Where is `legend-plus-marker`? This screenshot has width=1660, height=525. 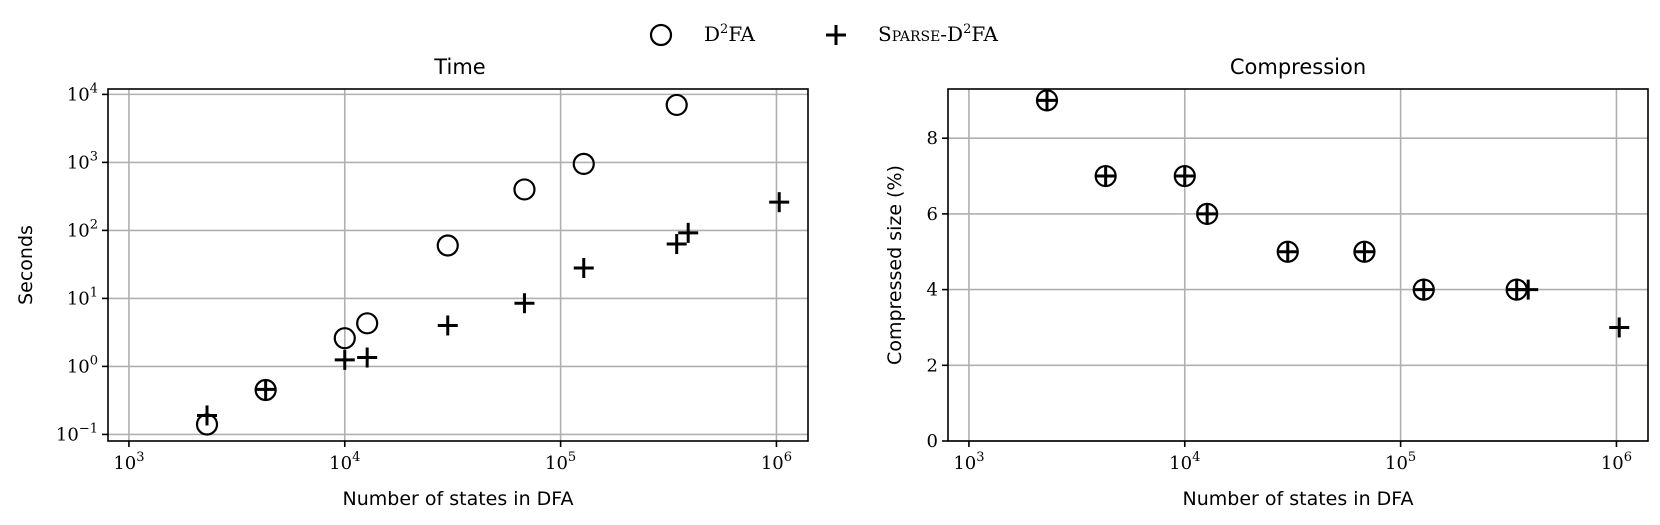 legend-plus-marker is located at coordinates (836, 35).